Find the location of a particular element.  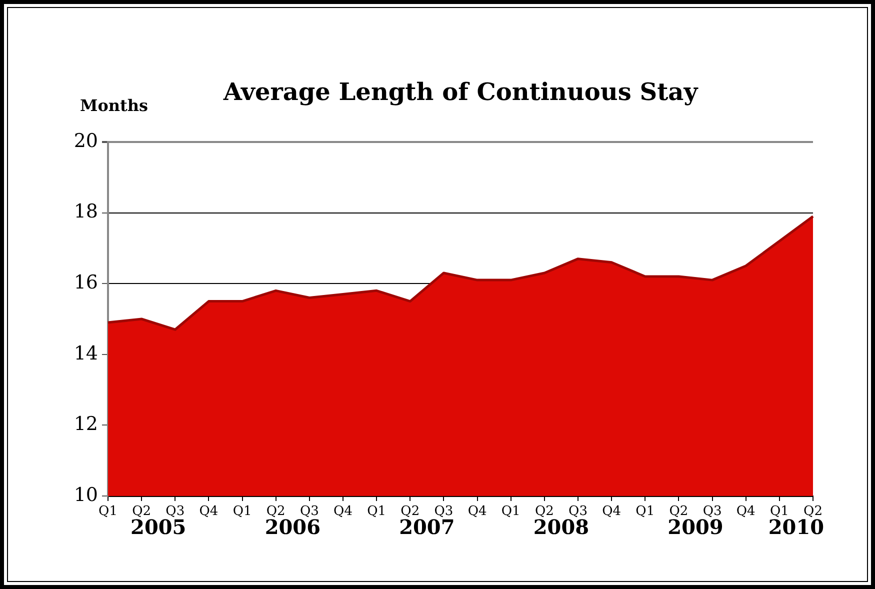

y-tick-label: 14 is located at coordinates (86, 353).